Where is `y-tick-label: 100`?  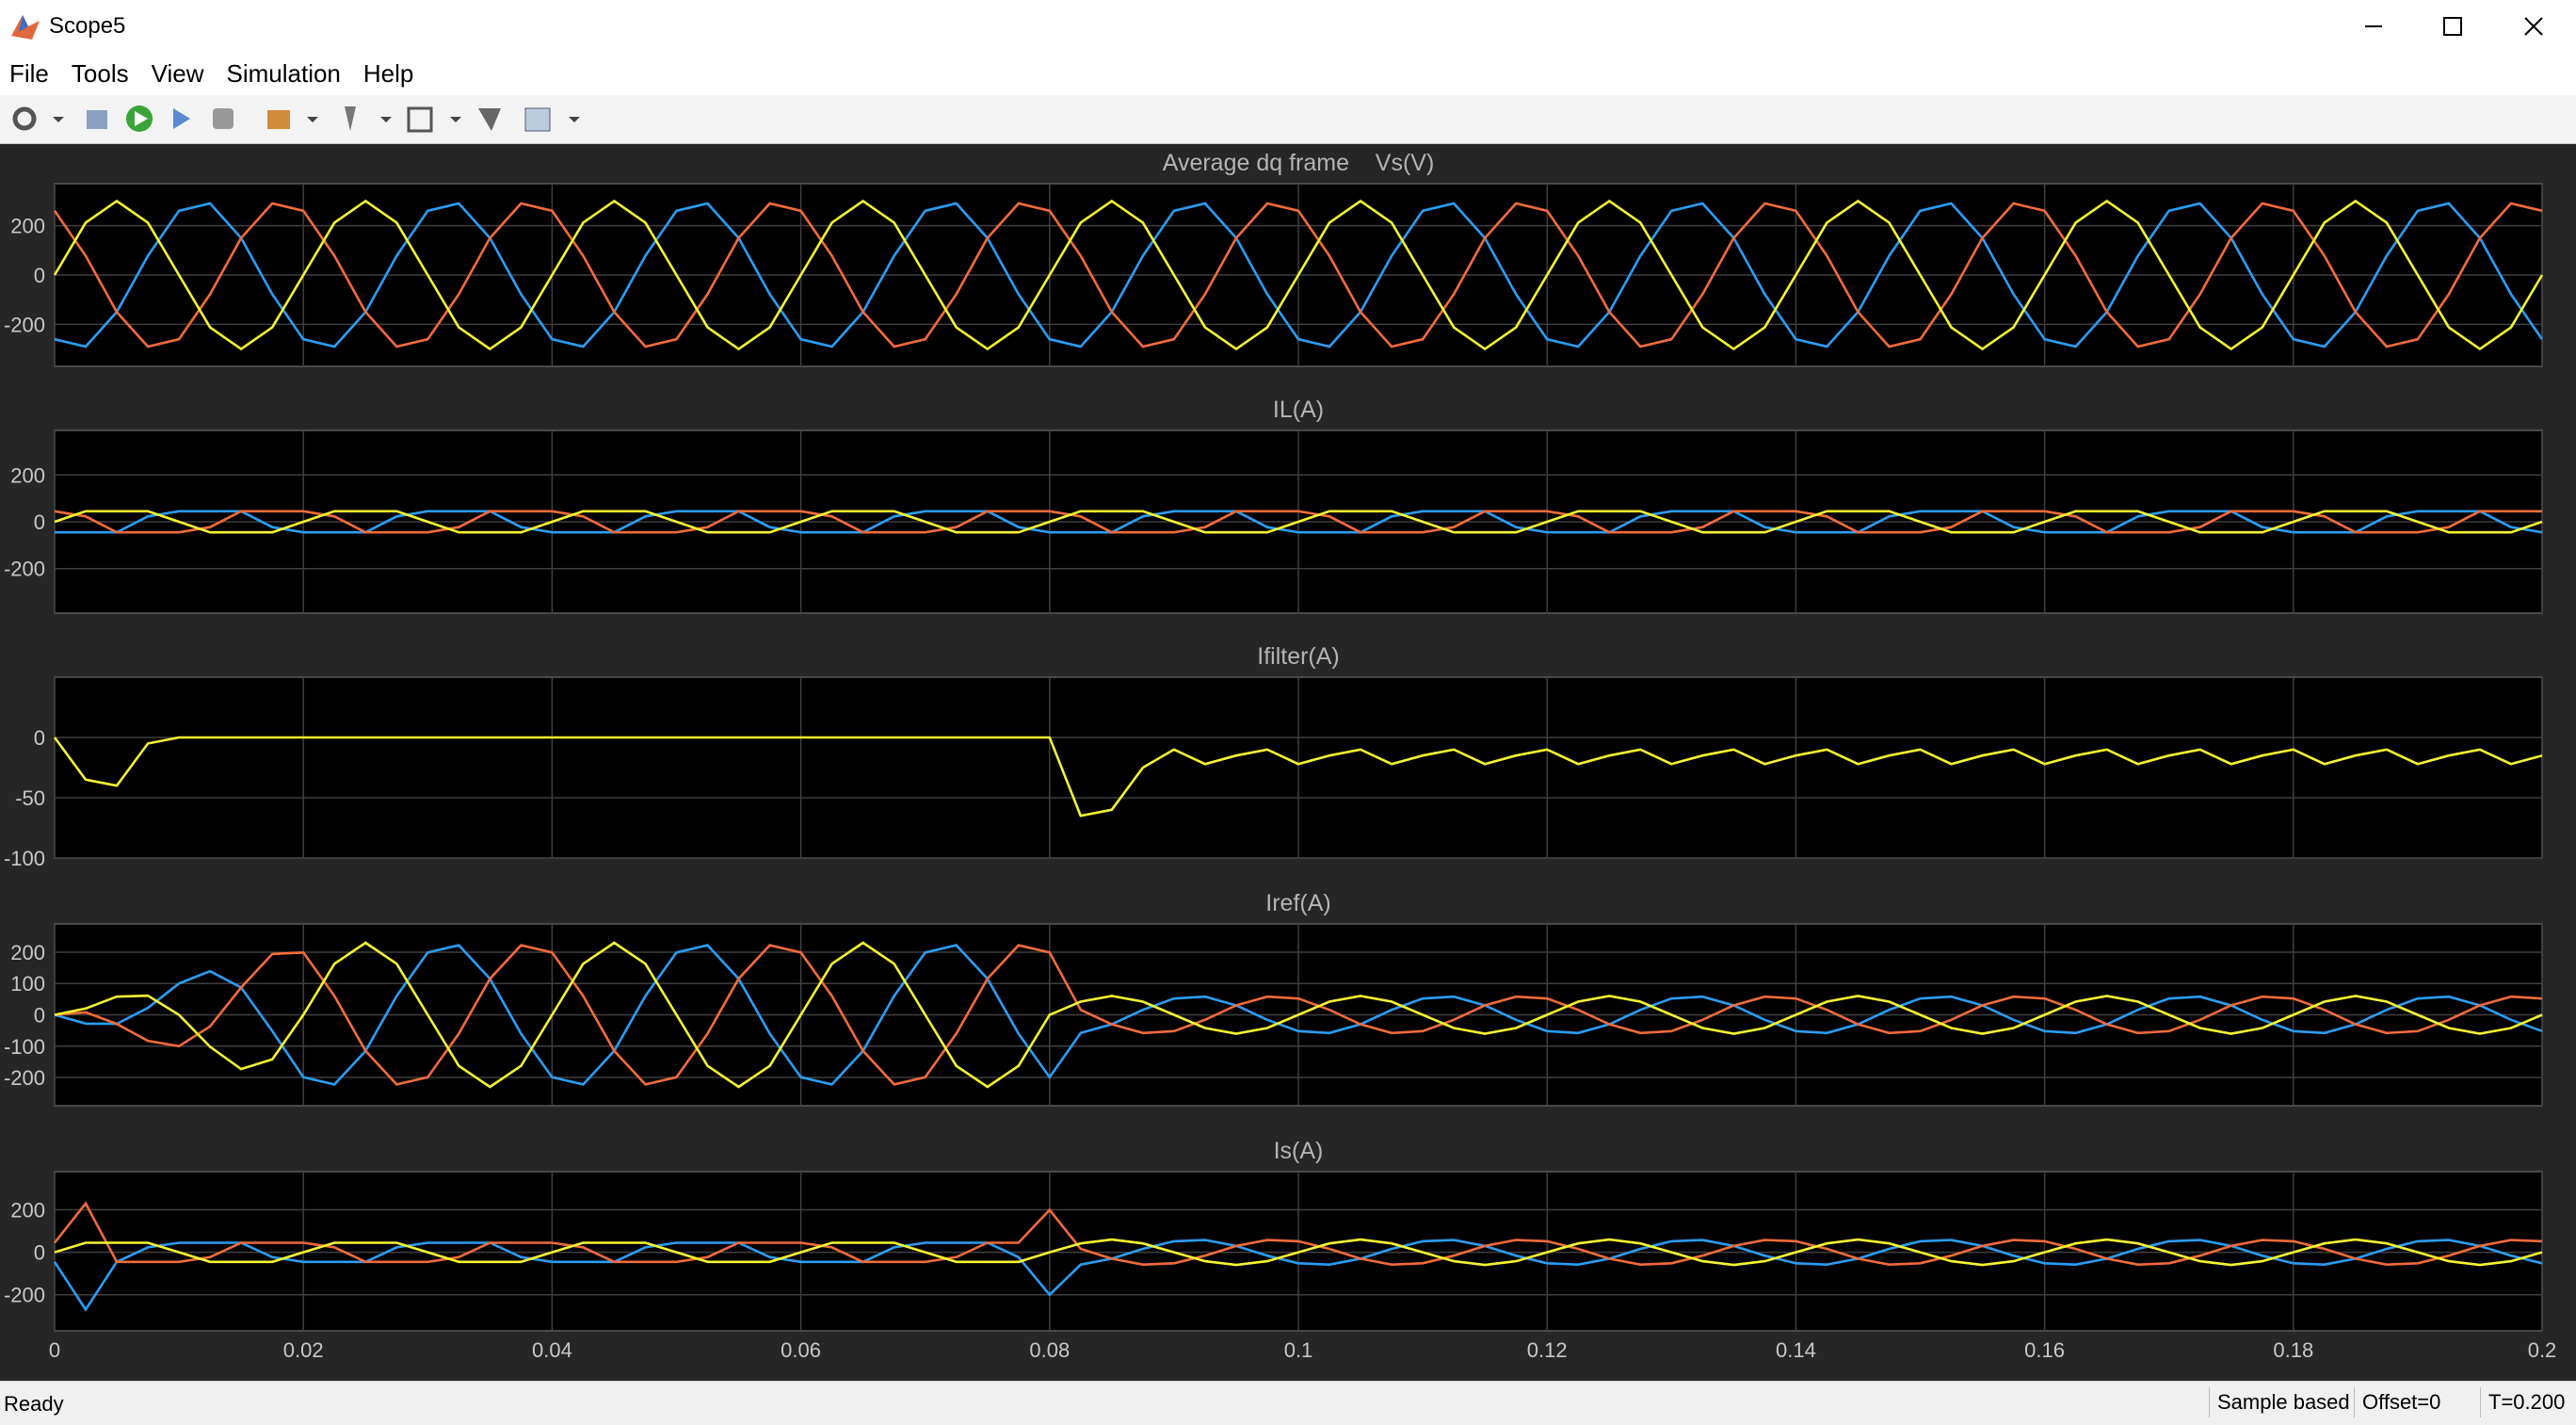
y-tick-label: 100 is located at coordinates (27, 984).